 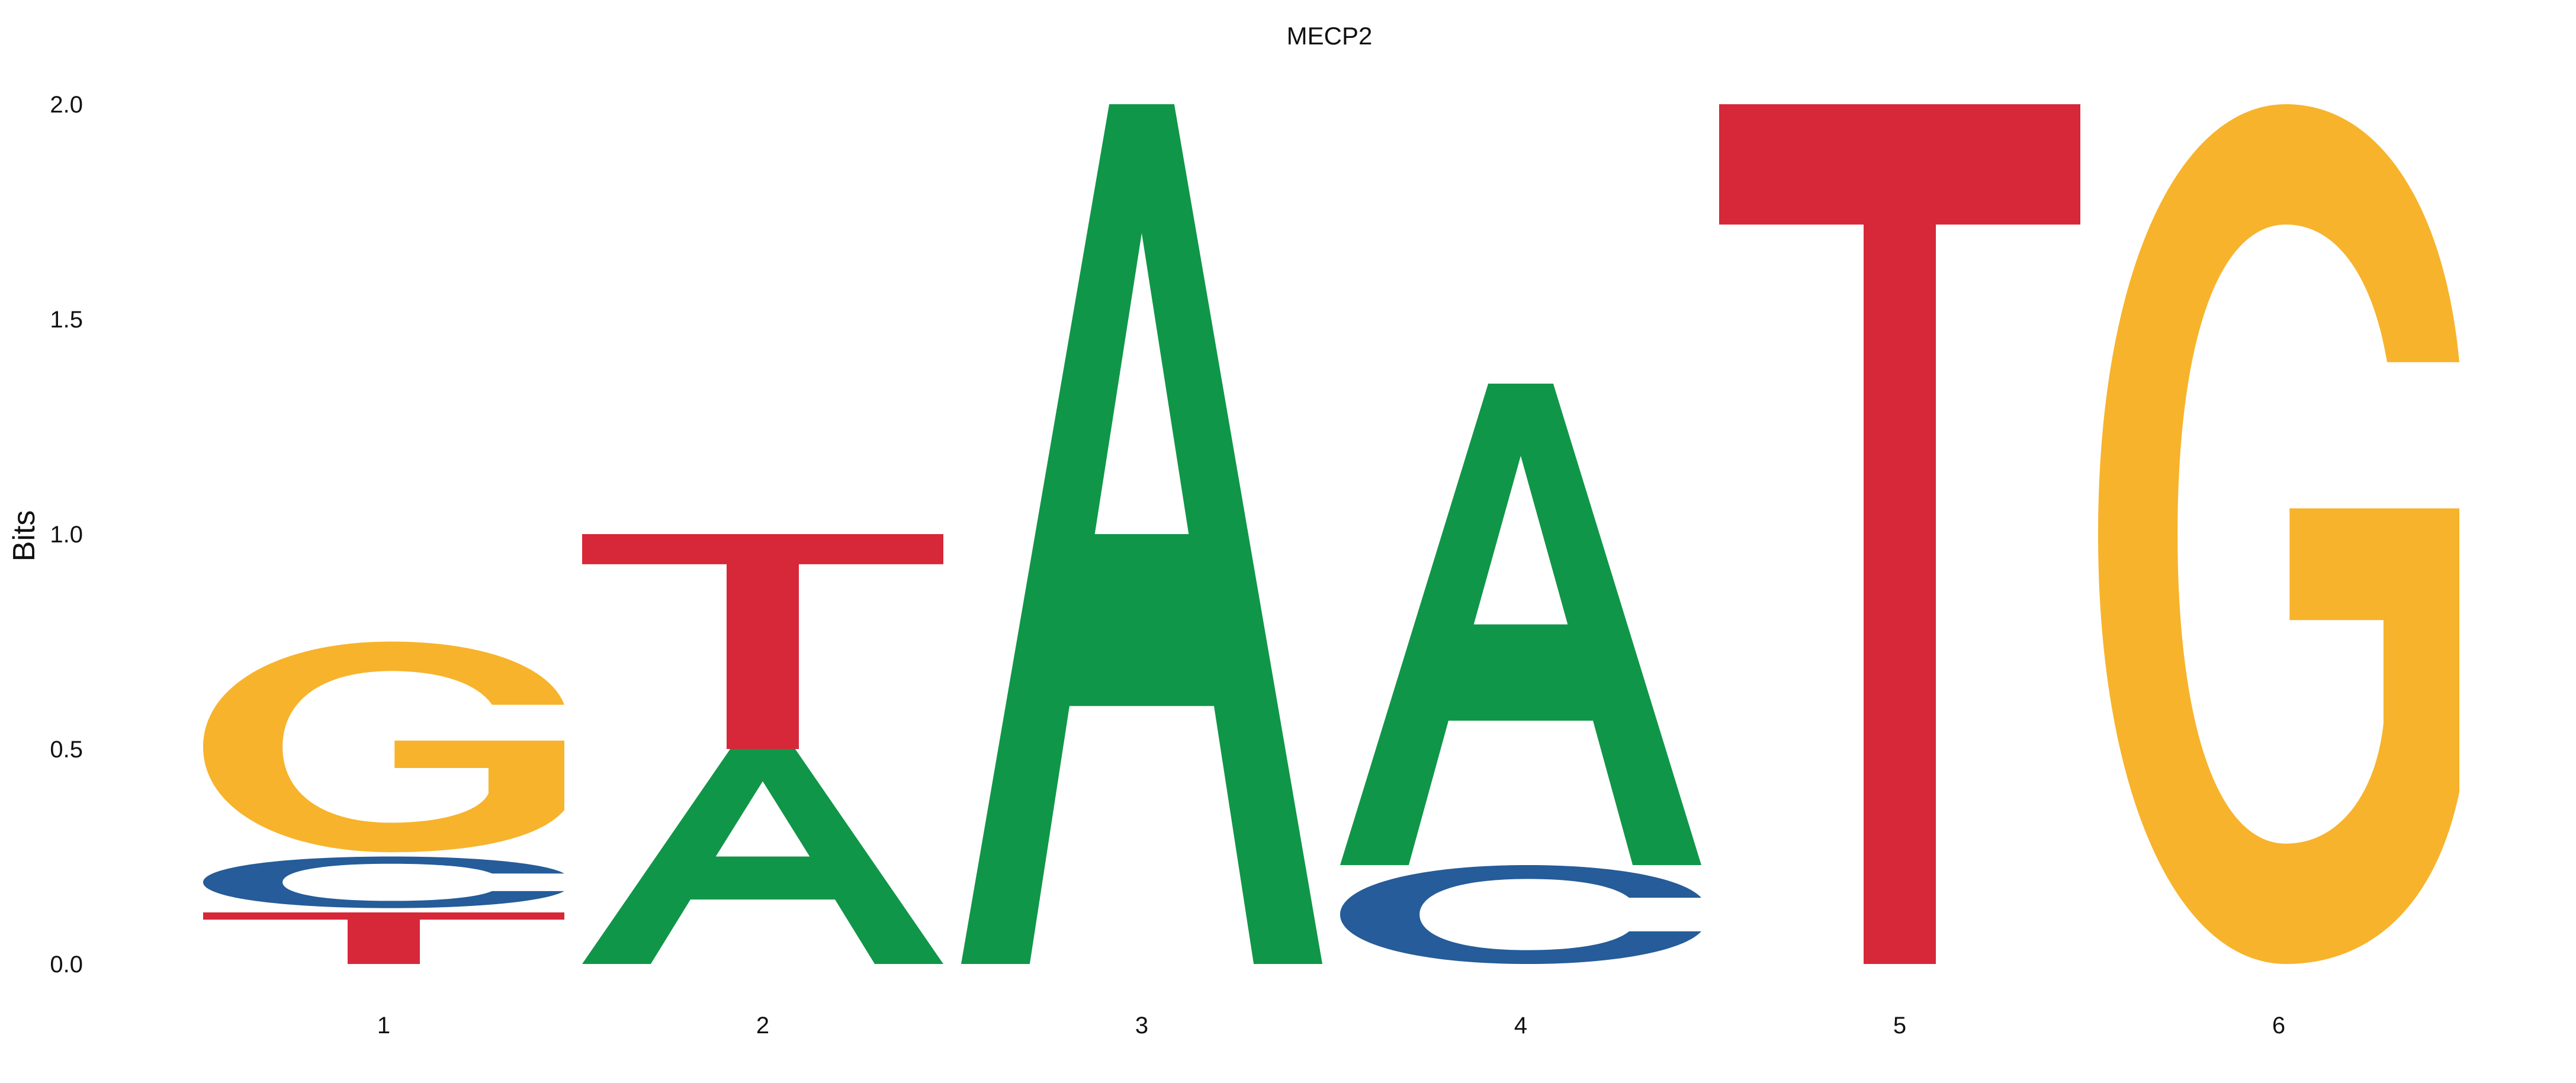 What do you see at coordinates (66, 750) in the screenshot?
I see `y-tick-label: 0.5` at bounding box center [66, 750].